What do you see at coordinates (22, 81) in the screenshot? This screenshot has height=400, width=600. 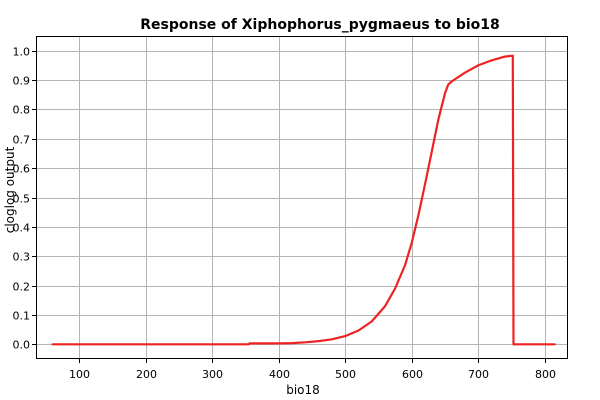 I see `y-tick-label: 0.9` at bounding box center [22, 81].